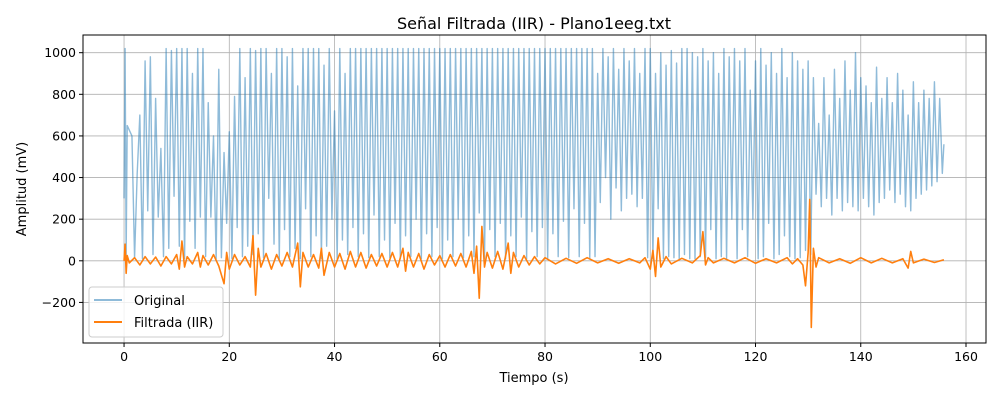 The width and height of the screenshot is (1000, 400). Describe the element at coordinates (64, 219) in the screenshot. I see `y-tick-label: 200` at that location.